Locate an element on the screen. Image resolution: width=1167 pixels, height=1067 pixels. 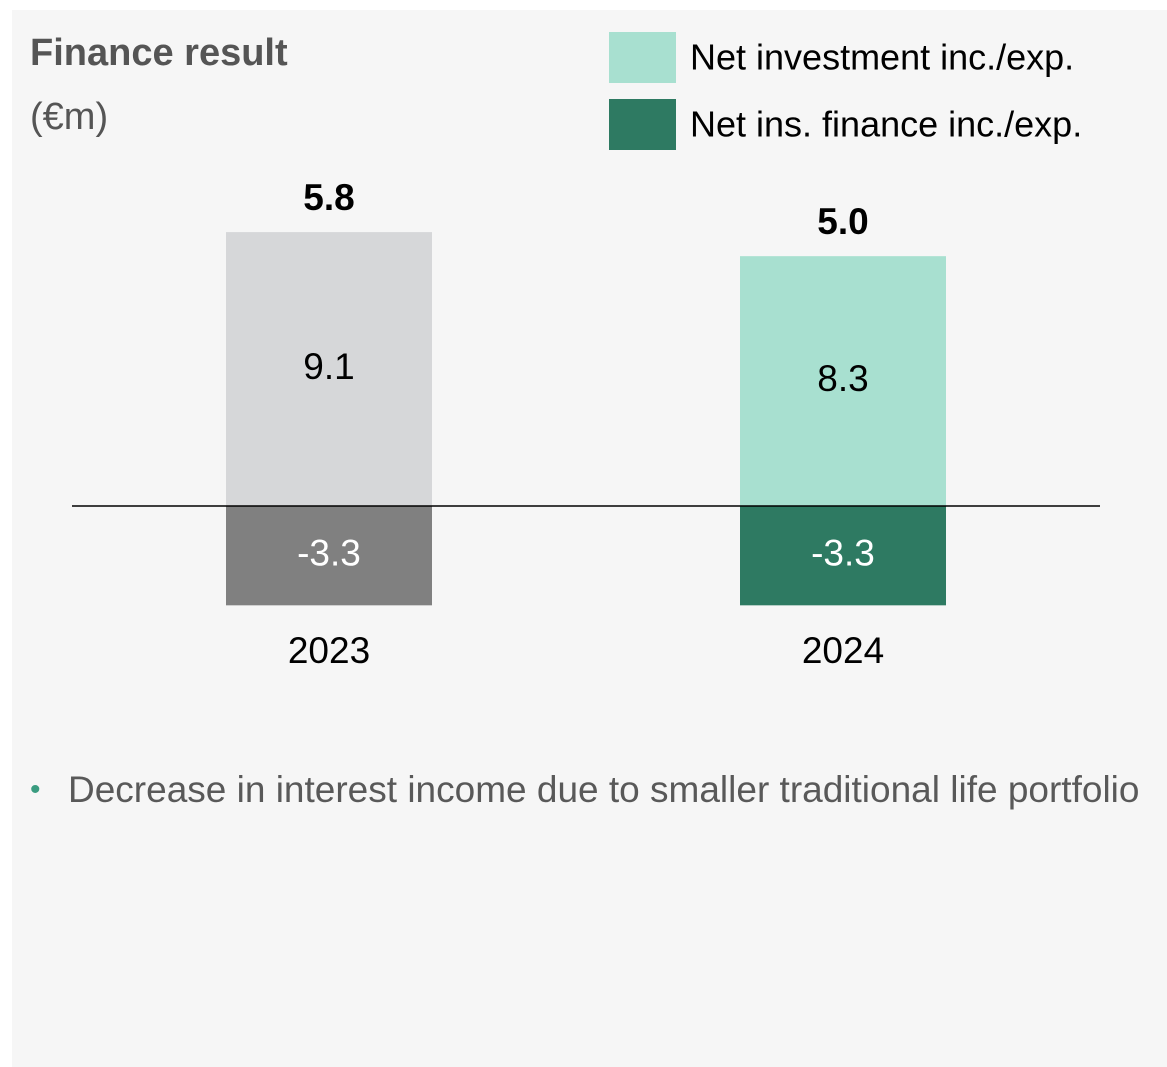
x-tick-label: 2023 is located at coordinates (329, 650).